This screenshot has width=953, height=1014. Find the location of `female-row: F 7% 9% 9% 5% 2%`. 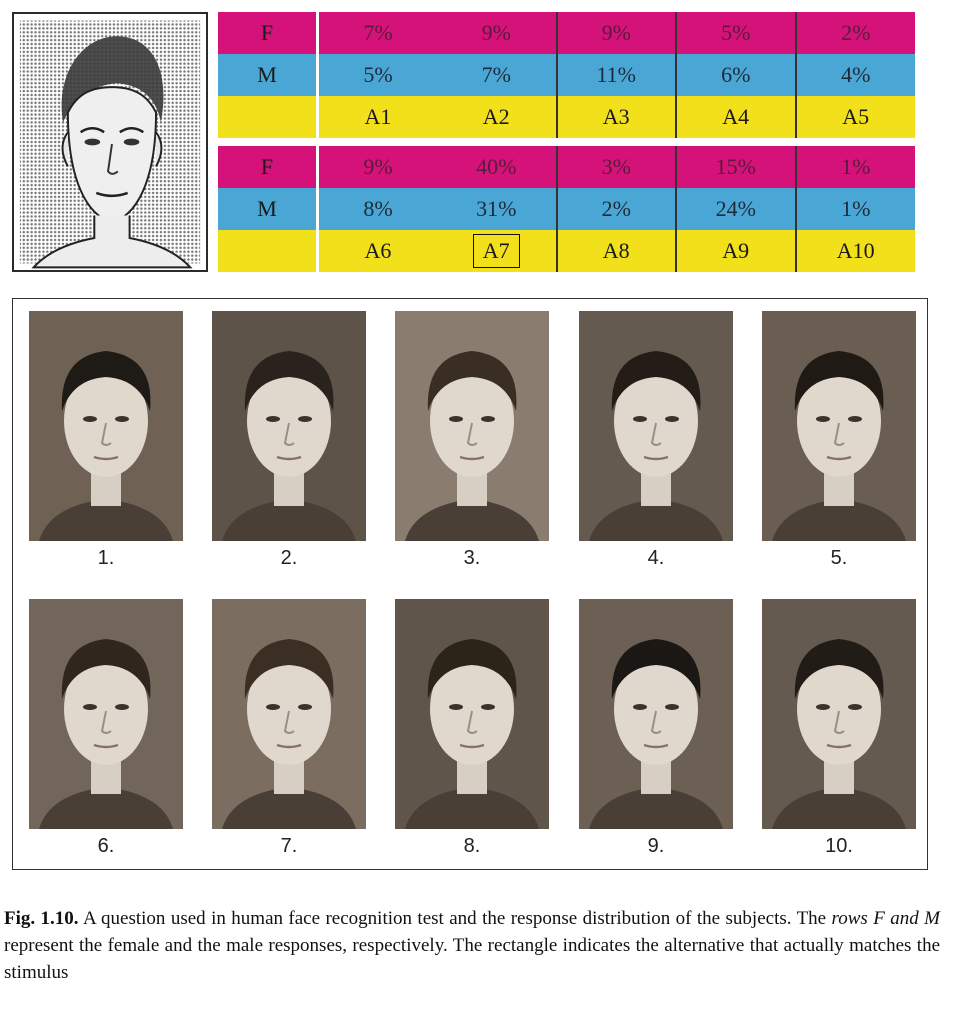

female-row: F 7% 9% 9% 5% 2% is located at coordinates (566, 33).